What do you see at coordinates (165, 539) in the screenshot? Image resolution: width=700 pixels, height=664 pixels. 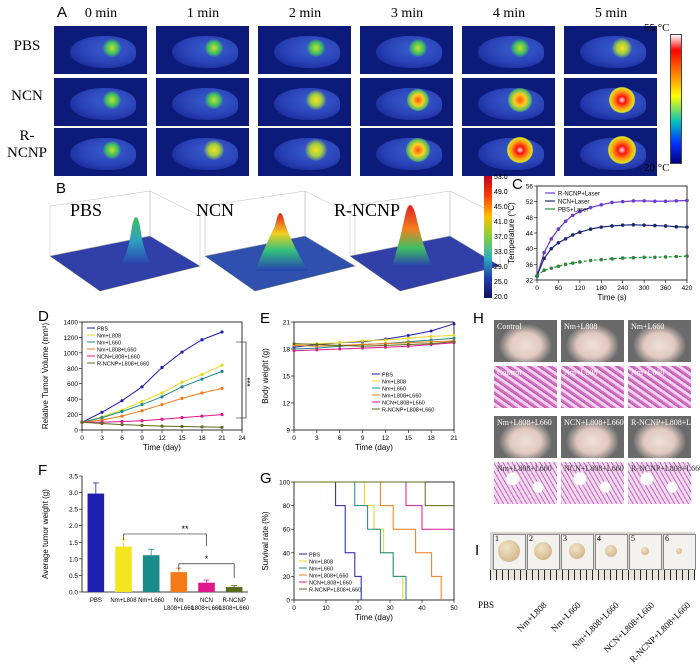 I see `sig-bracket` at bounding box center [165, 539].